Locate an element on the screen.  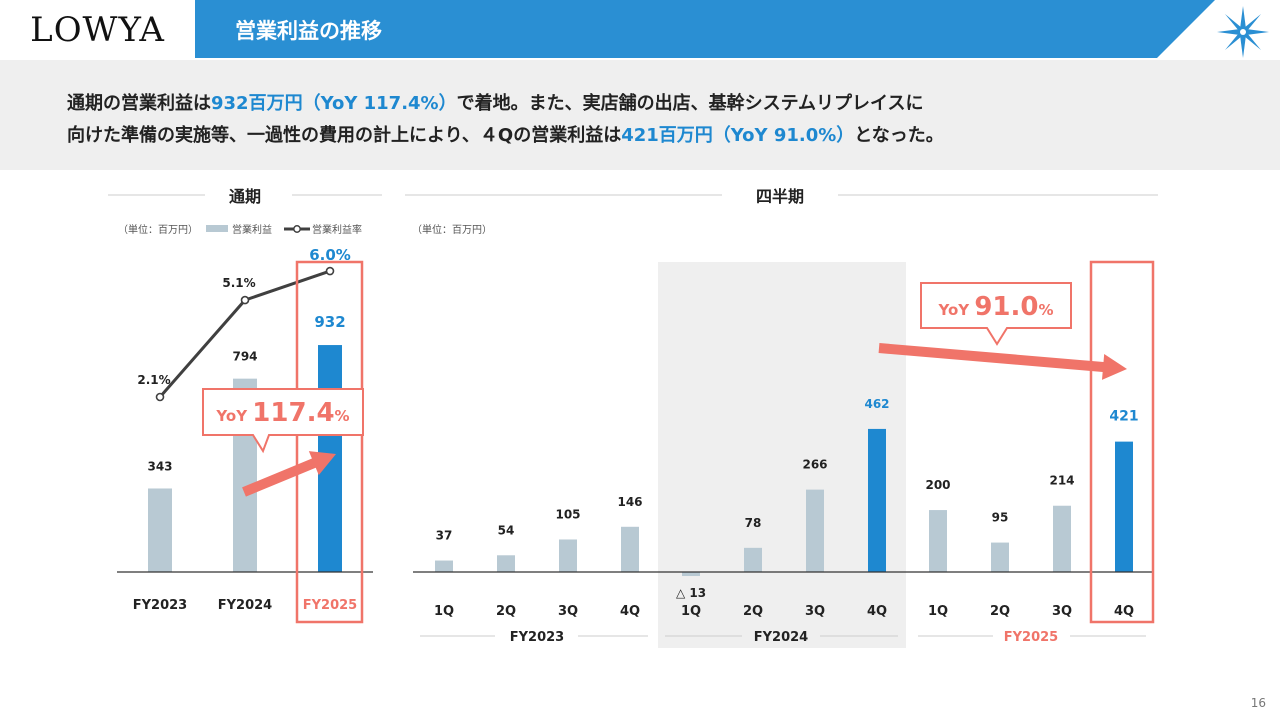
legend-label-line: 営業利益率 is located at coordinates (337, 229).